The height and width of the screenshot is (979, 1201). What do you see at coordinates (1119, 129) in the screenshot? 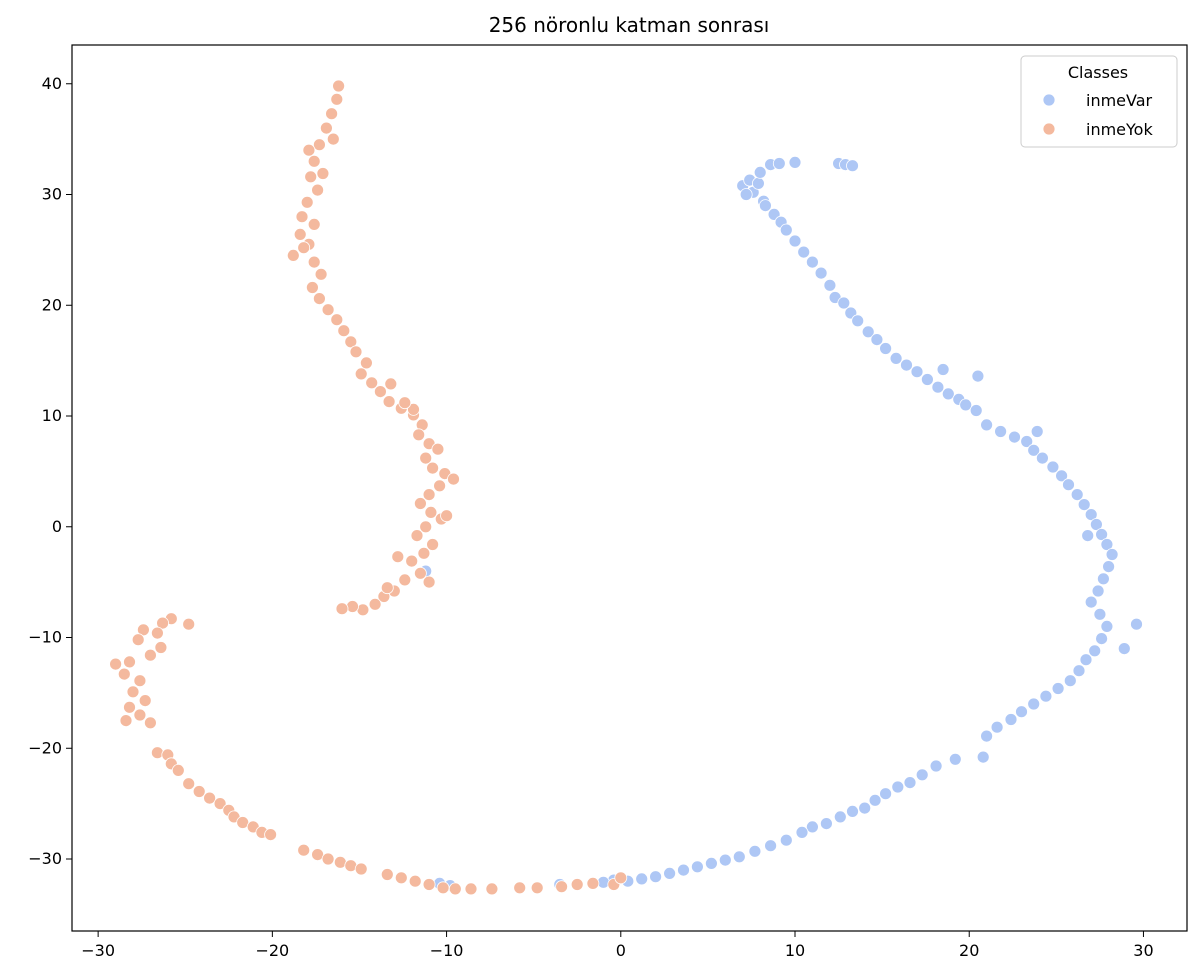
I see `legend-label-inmeYok: inmeYok` at bounding box center [1119, 129].